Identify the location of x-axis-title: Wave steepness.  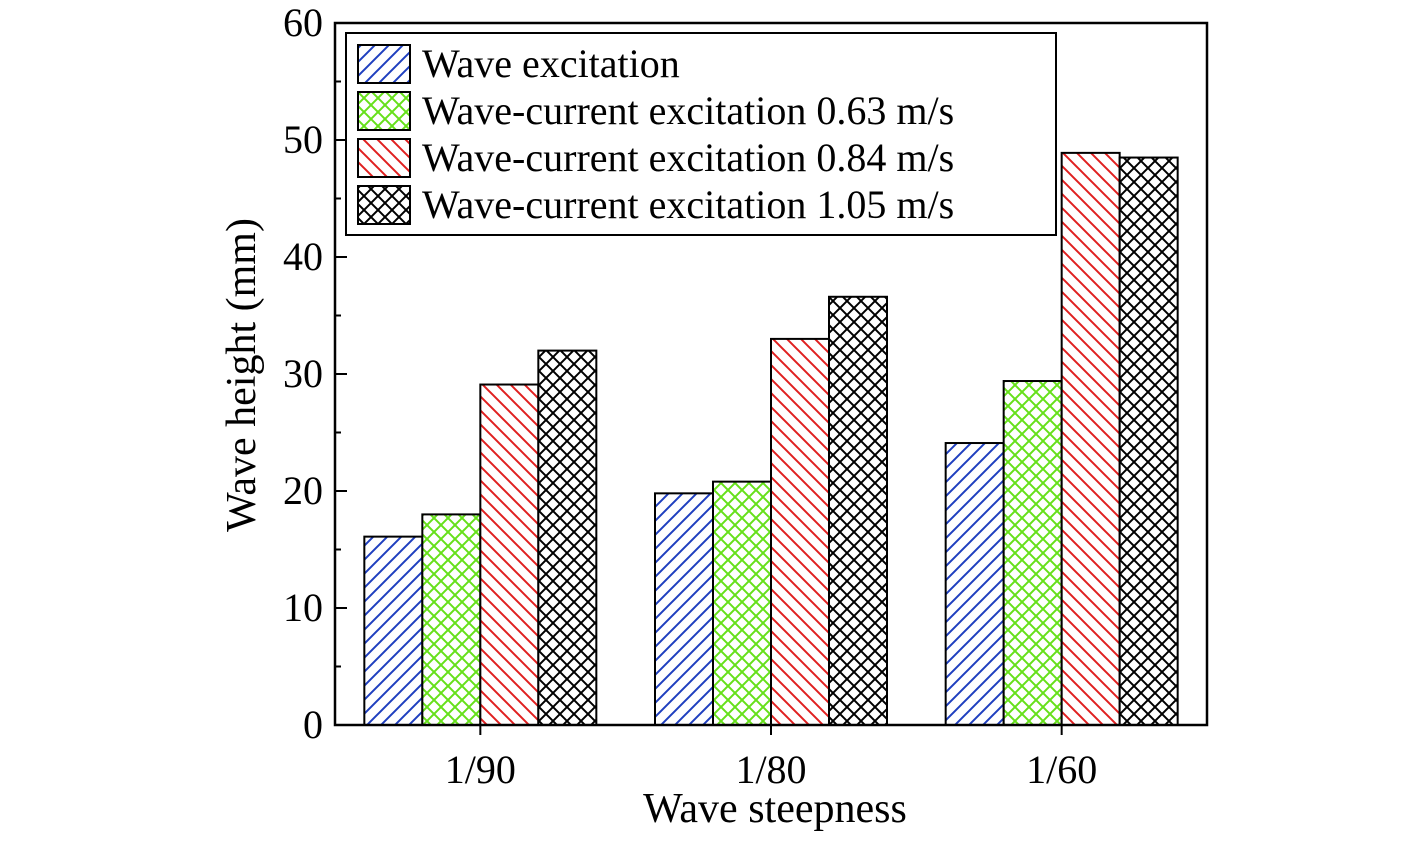
(775, 809).